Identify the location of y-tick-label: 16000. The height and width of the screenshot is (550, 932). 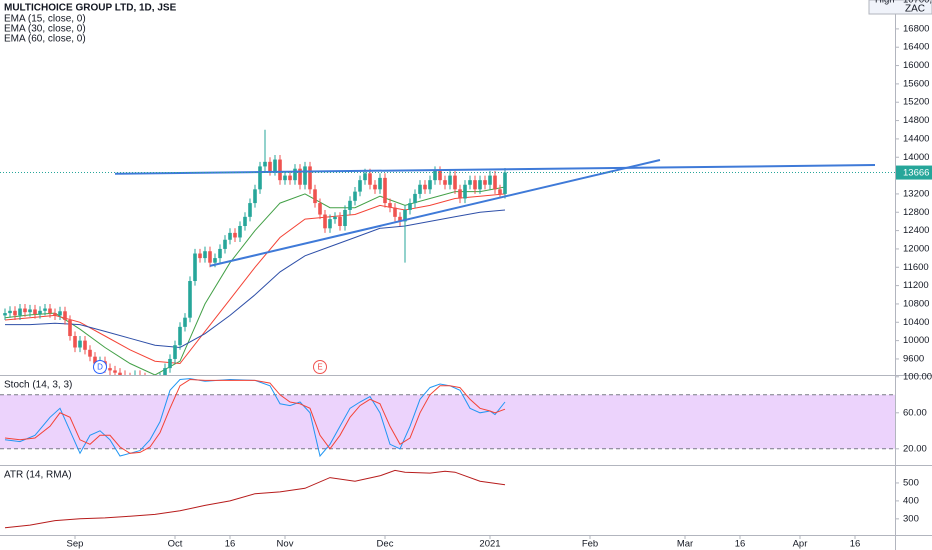
(916, 65).